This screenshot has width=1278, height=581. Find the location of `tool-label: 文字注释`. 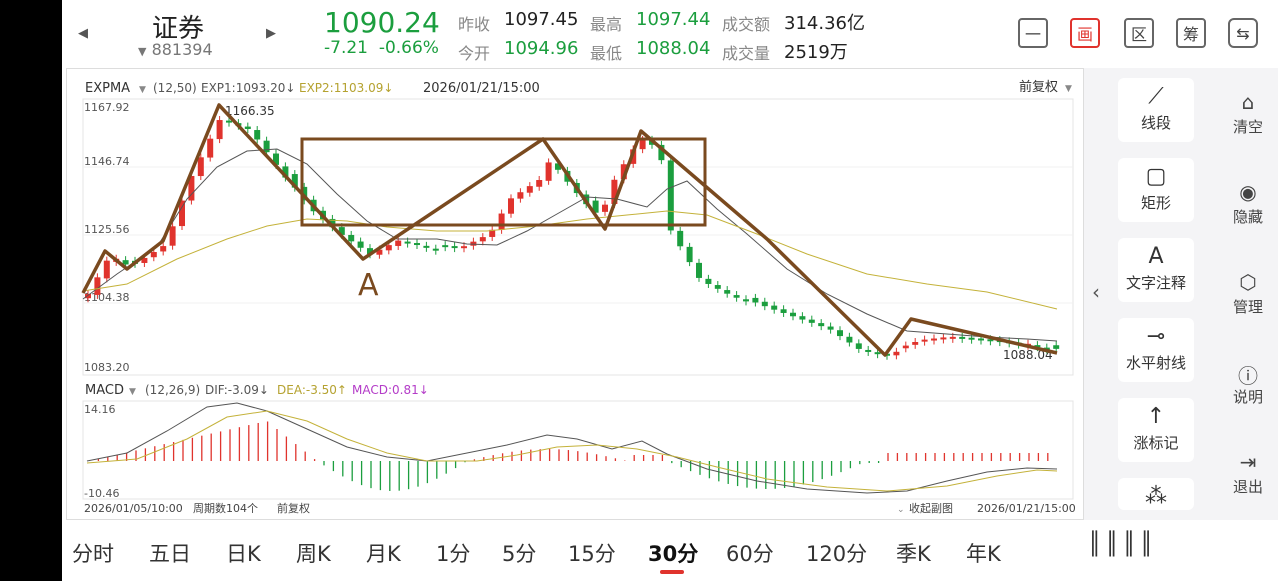

tool-label: 文字注释 is located at coordinates (1155, 283).